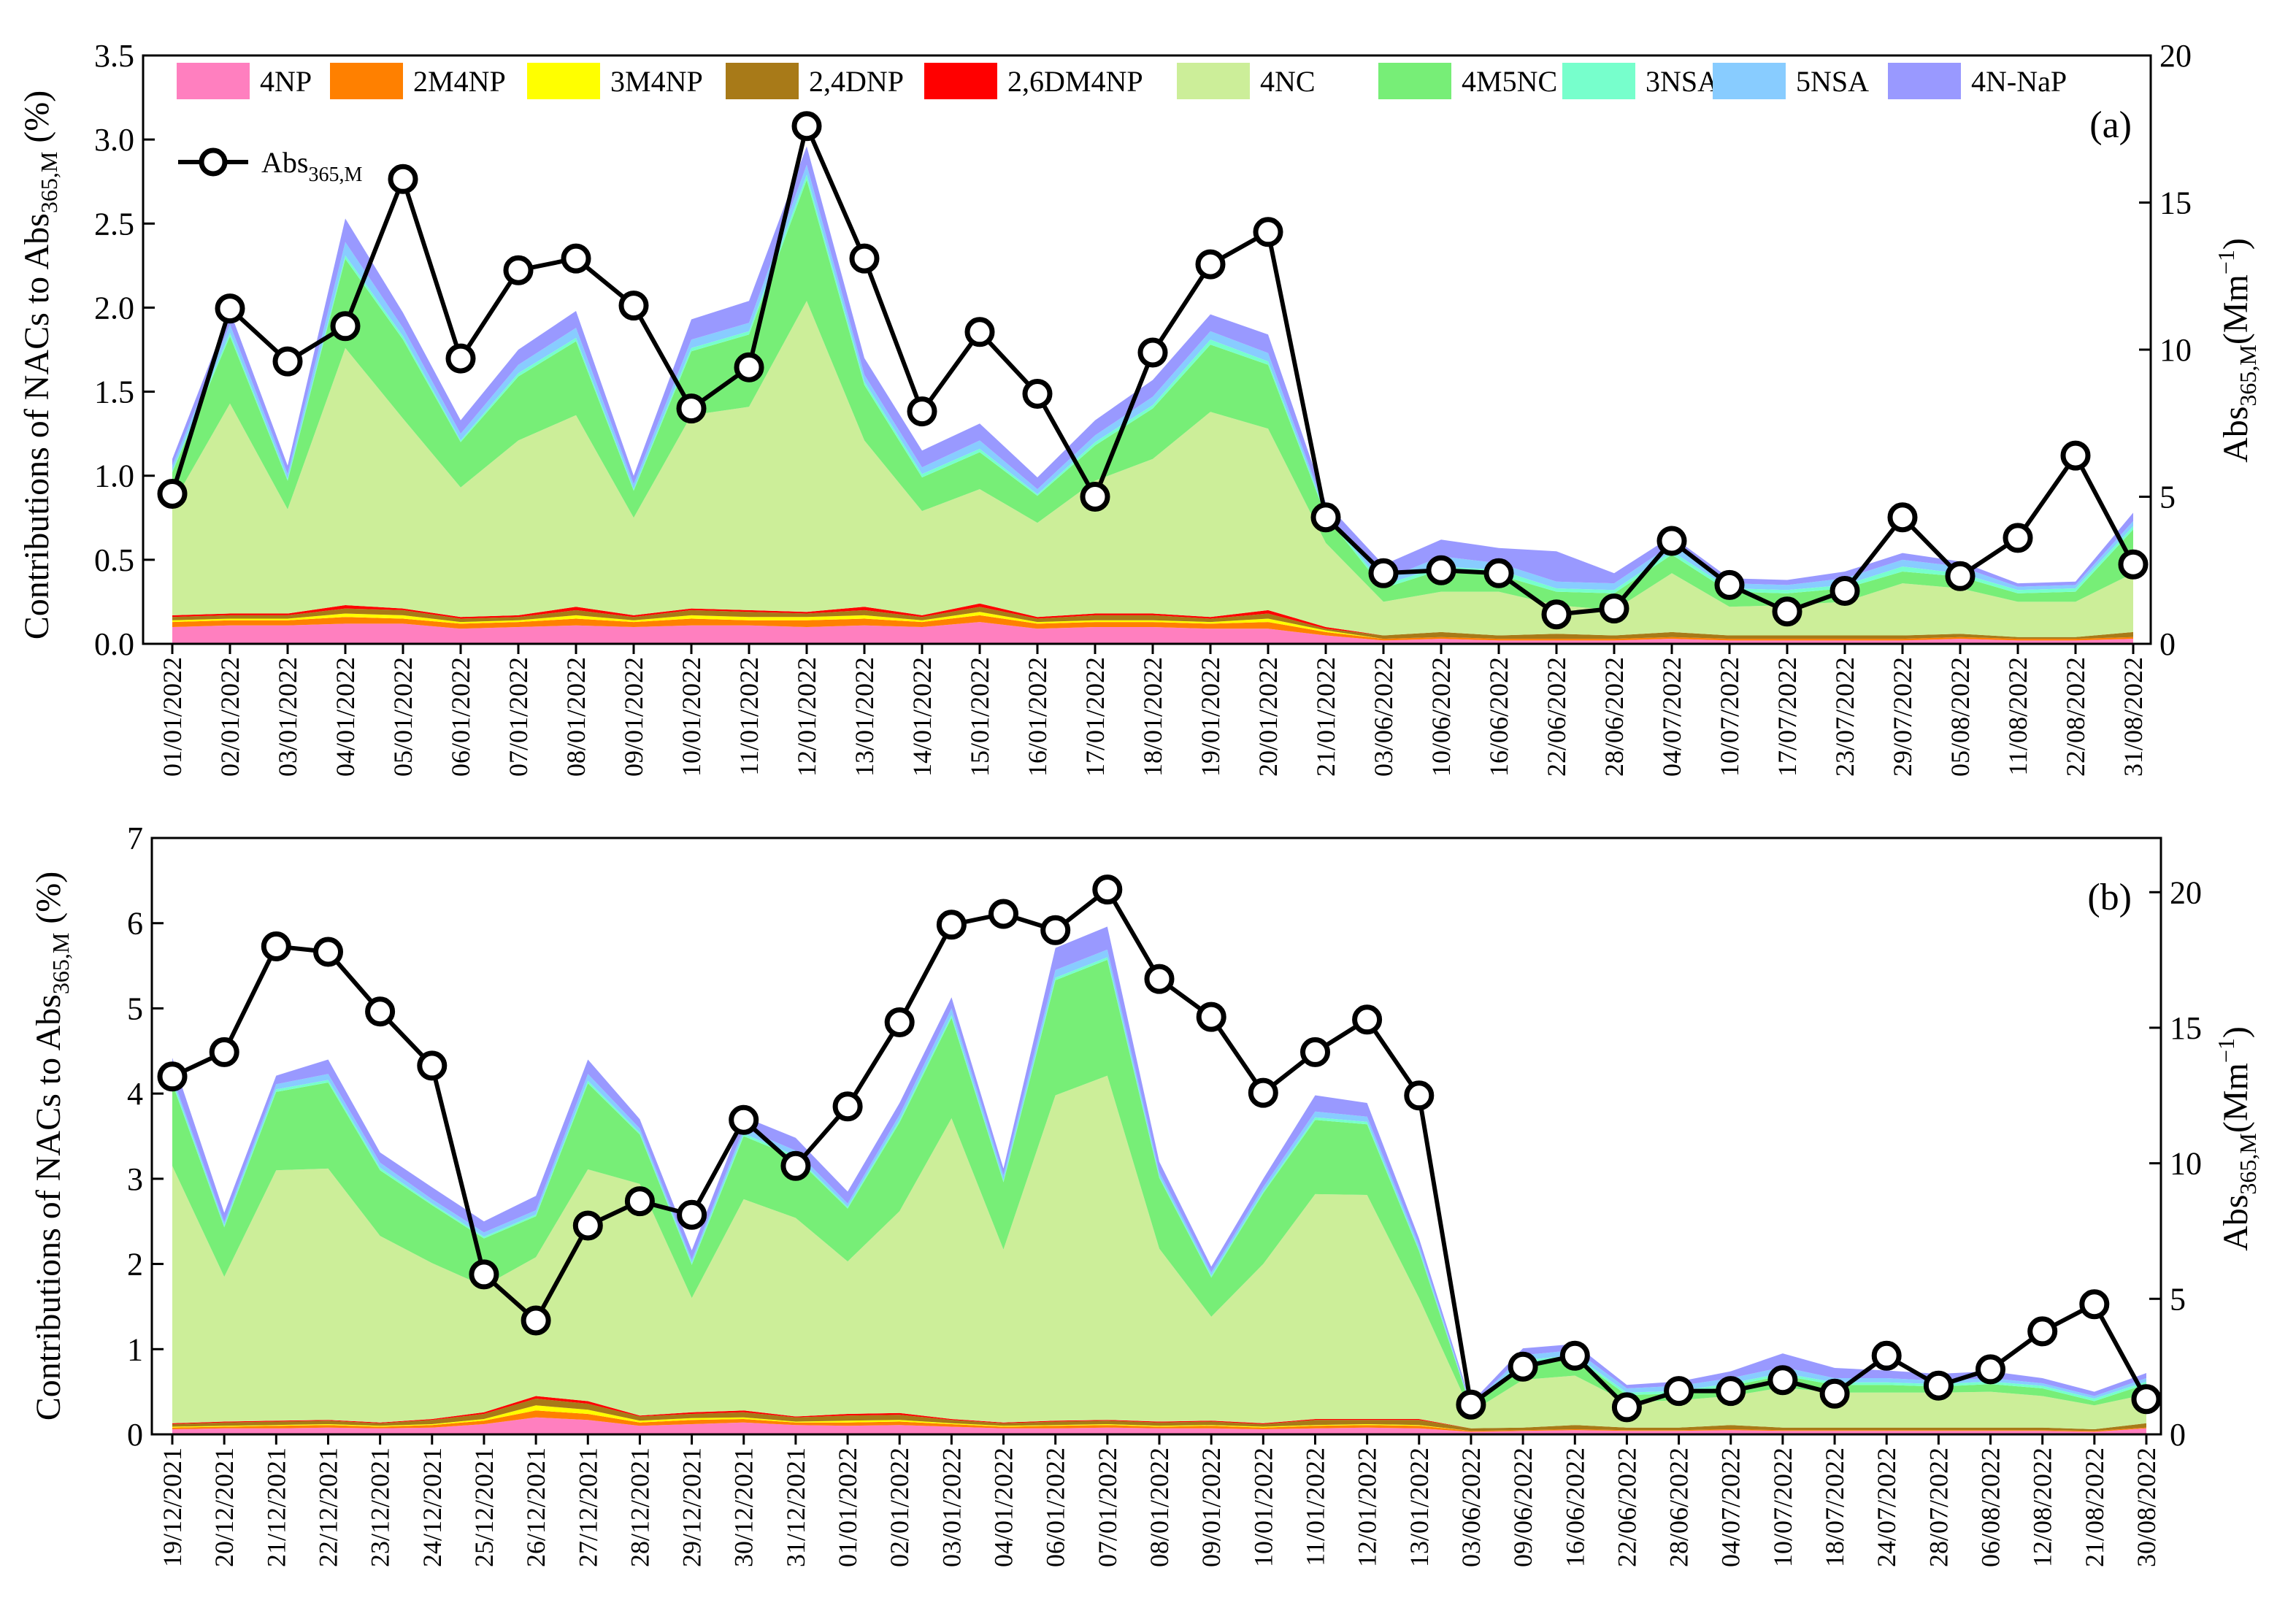  I want to click on legend-label-4n-nap: 4N-NaP, so click(2019, 81).